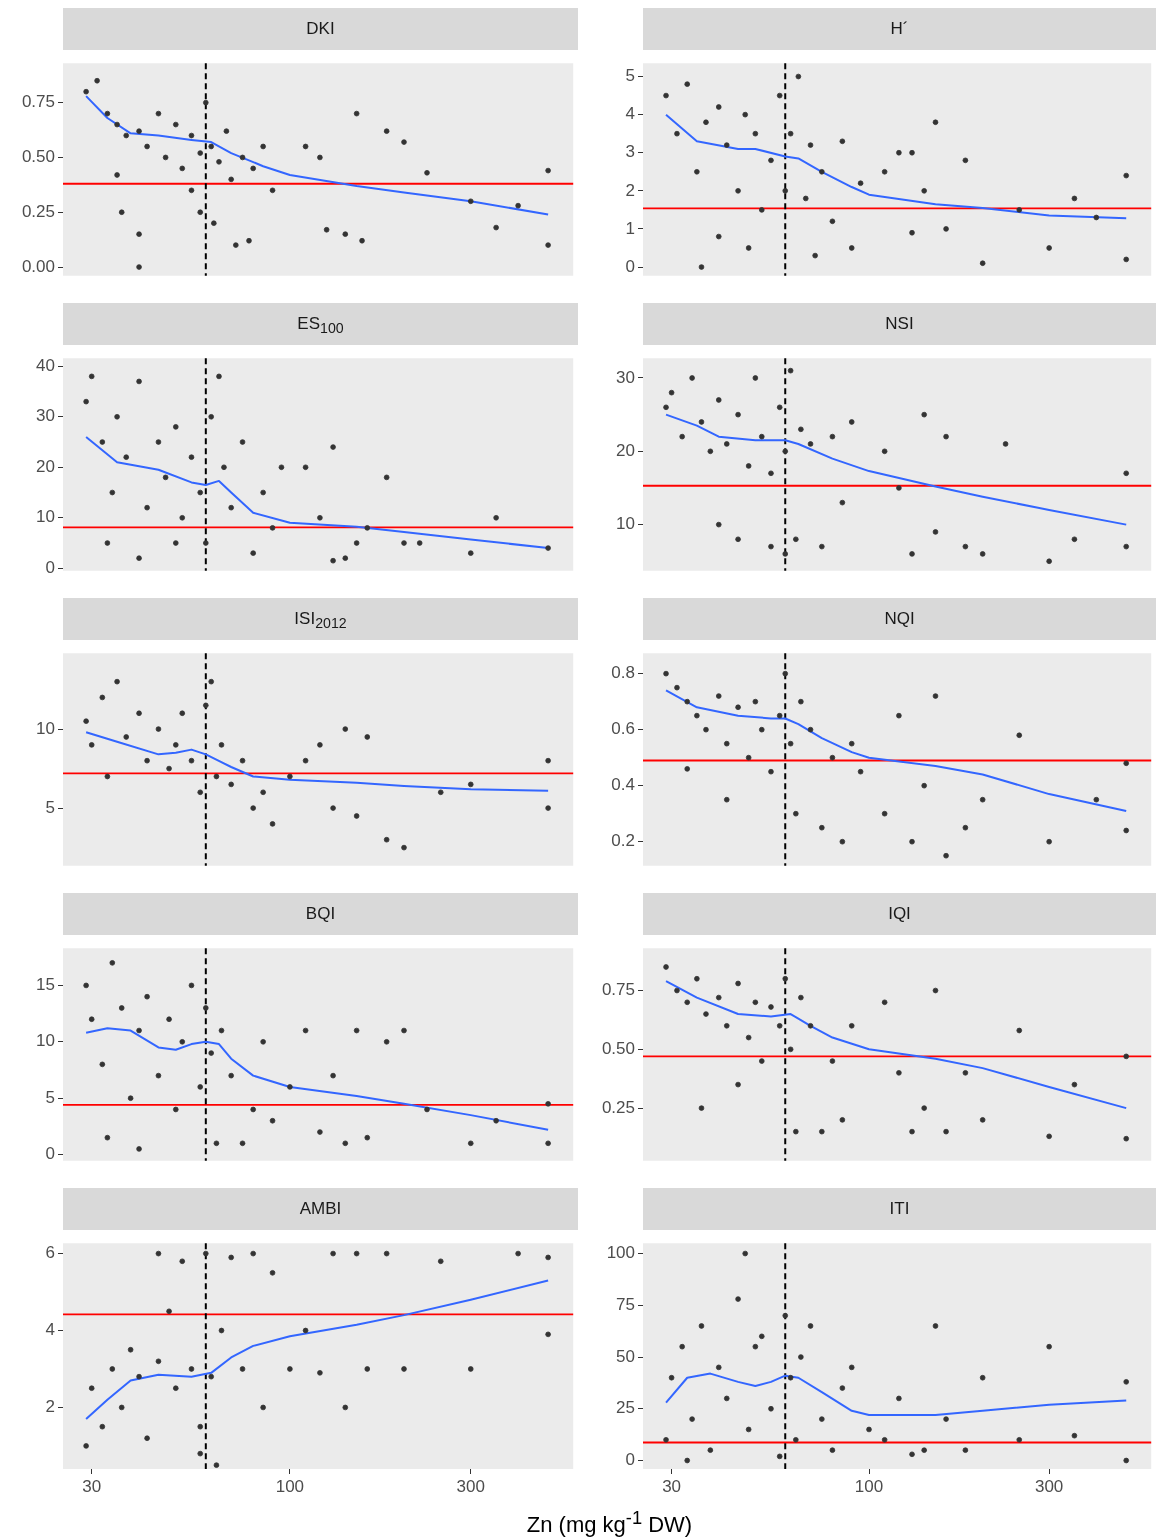 Image resolution: width=1156 pixels, height=1539 pixels. Describe the element at coordinates (320, 29) in the screenshot. I see `chart-title: DKI` at that location.